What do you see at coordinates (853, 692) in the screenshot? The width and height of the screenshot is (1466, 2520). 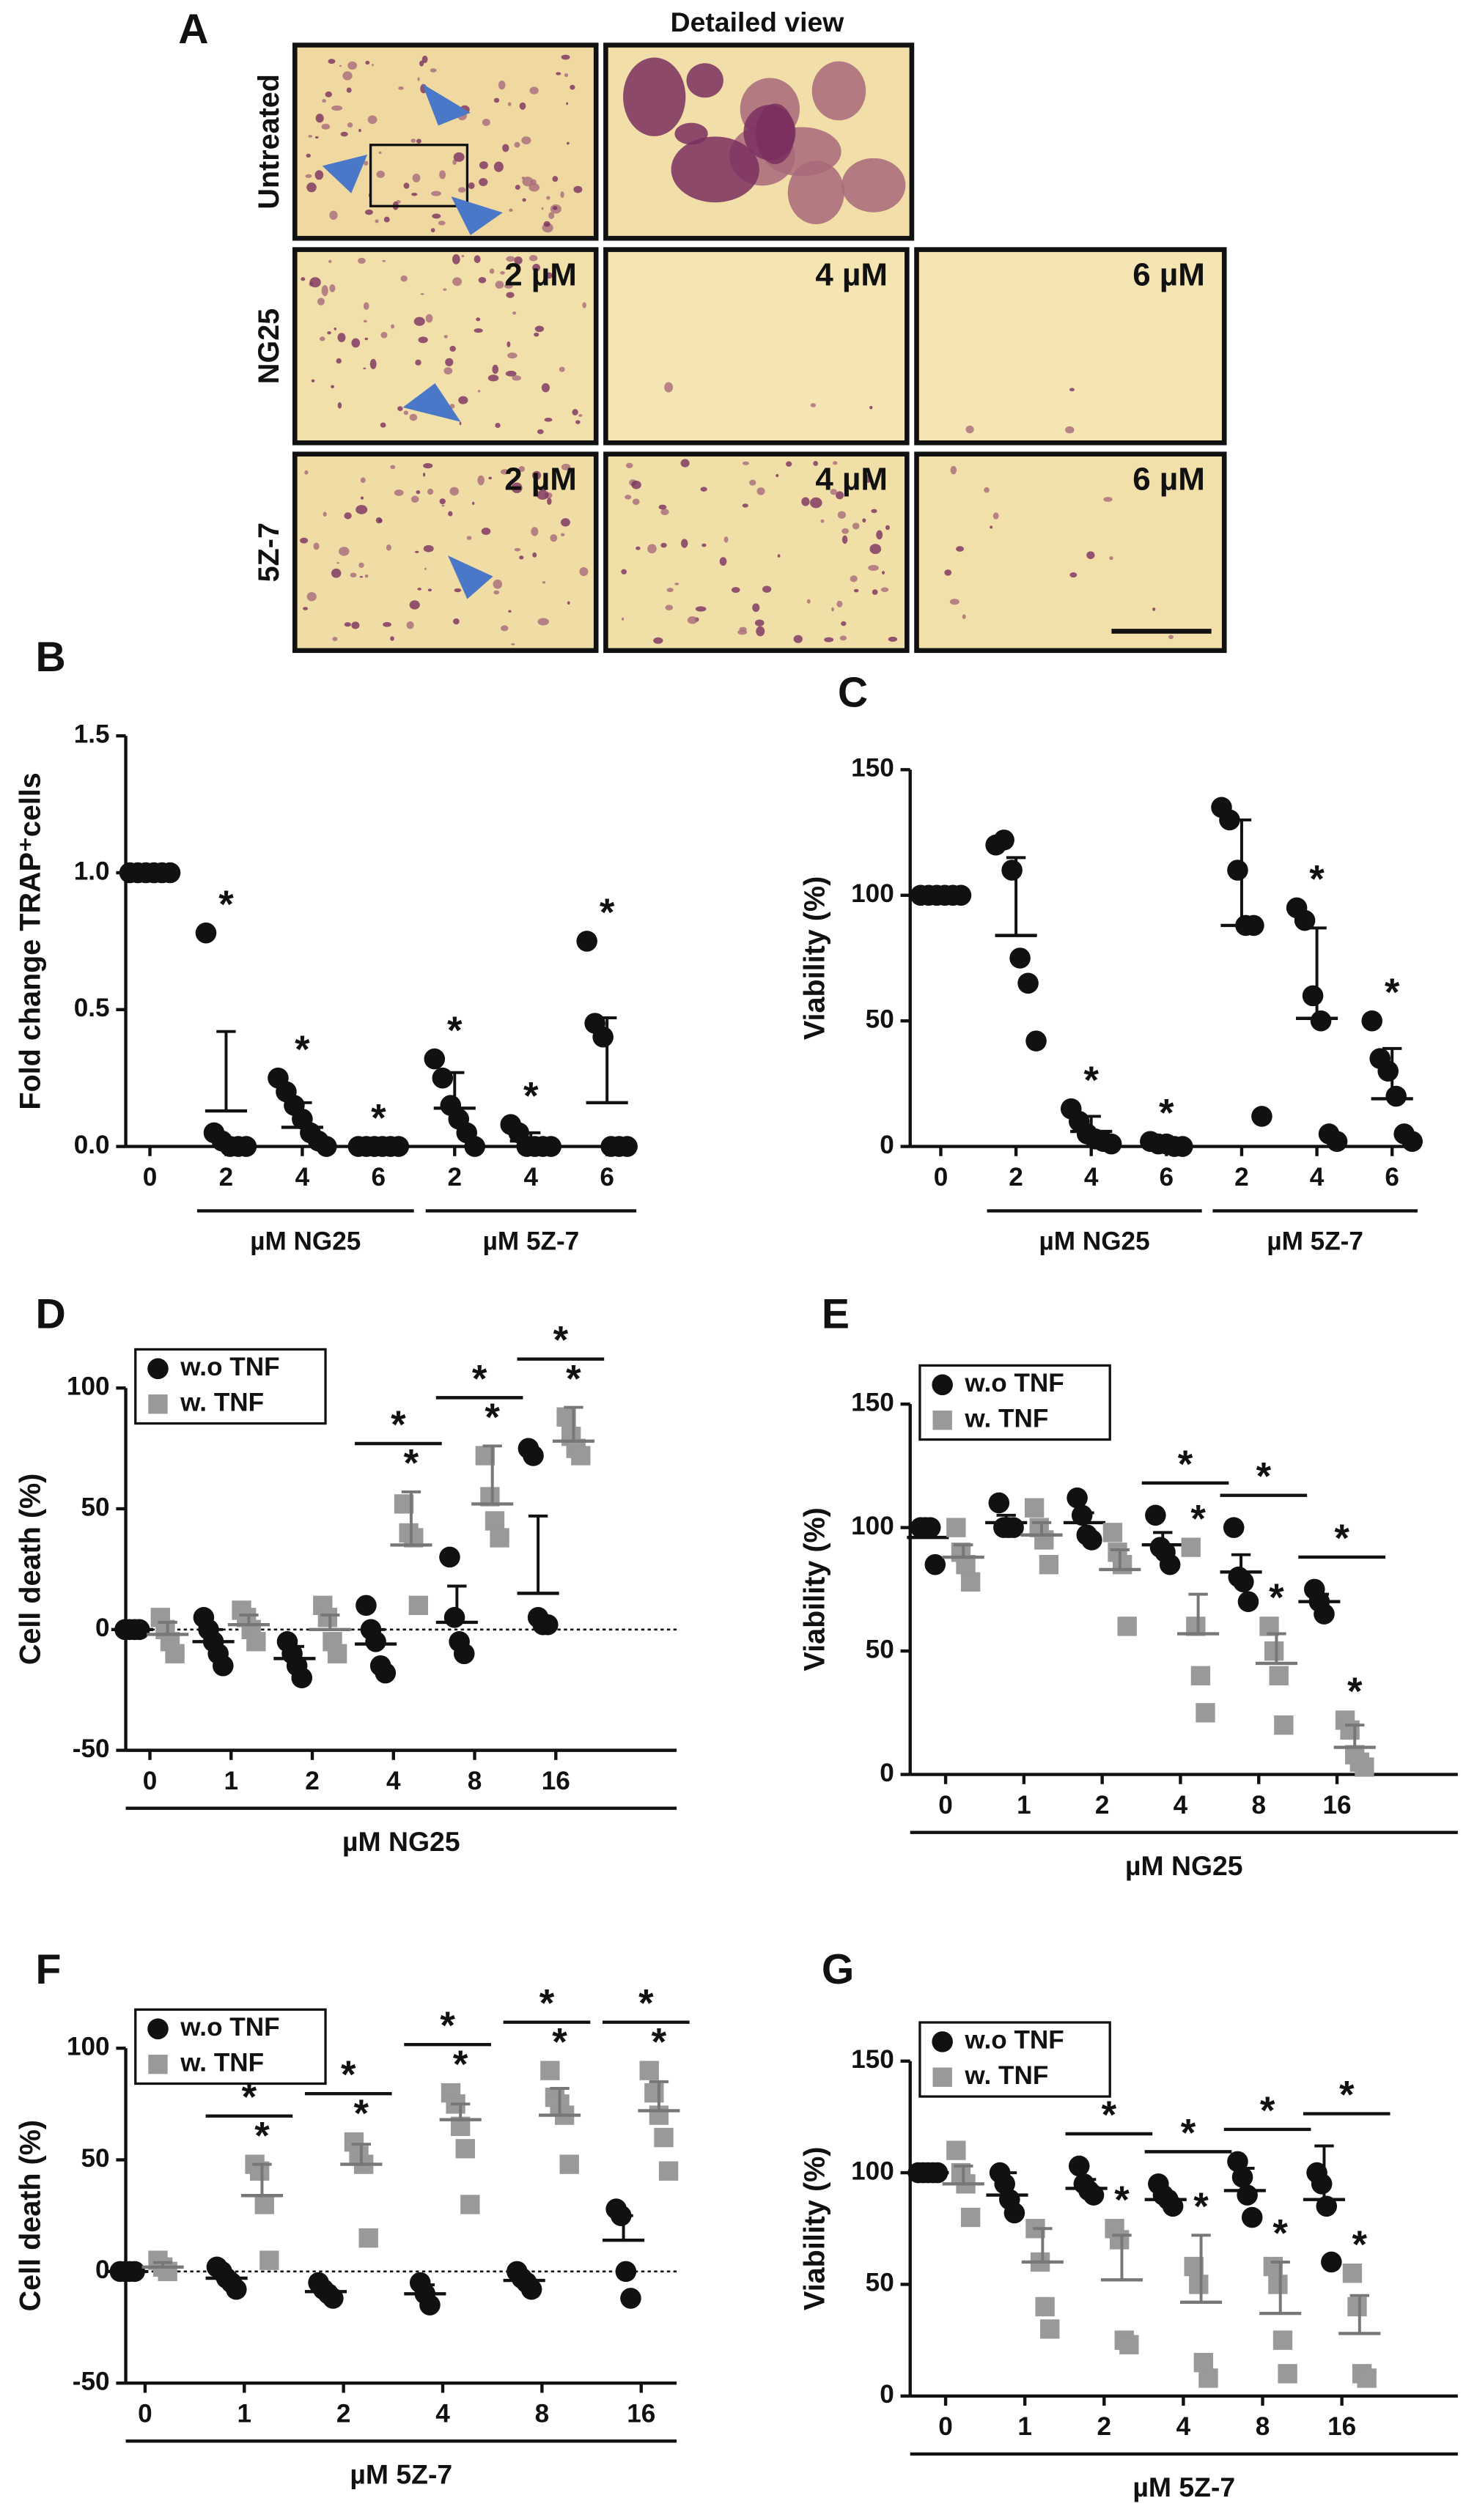 I see `panel-label: C` at bounding box center [853, 692].